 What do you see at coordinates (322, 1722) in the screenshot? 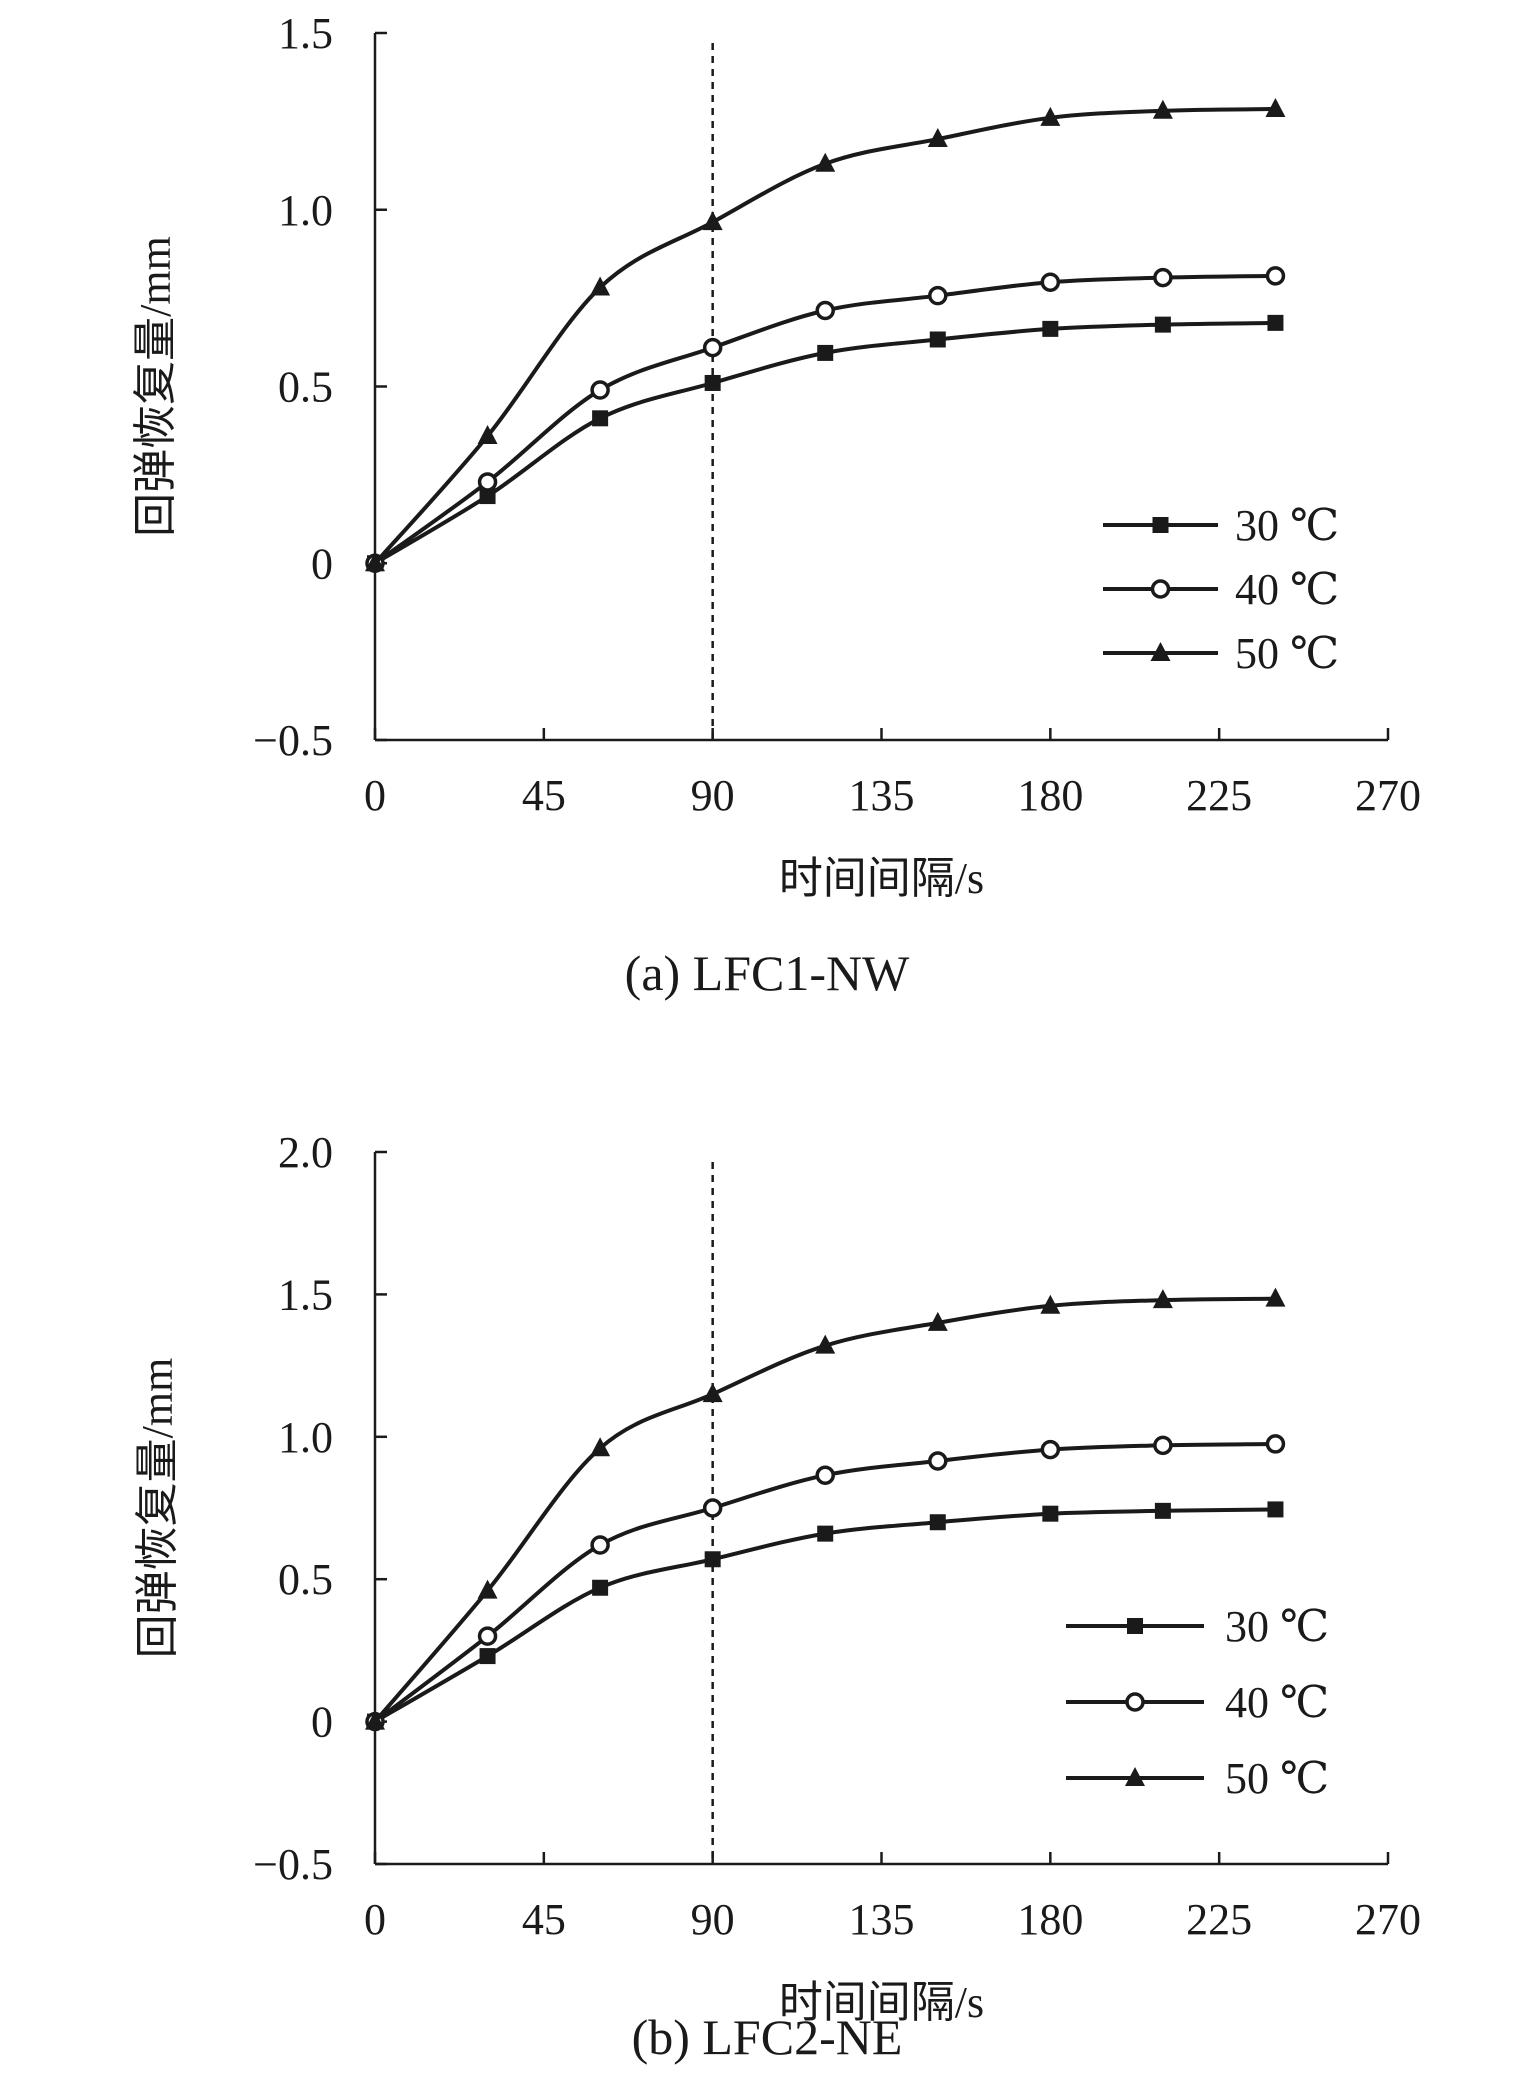
I see `y-tick-label-b: 0` at bounding box center [322, 1722].